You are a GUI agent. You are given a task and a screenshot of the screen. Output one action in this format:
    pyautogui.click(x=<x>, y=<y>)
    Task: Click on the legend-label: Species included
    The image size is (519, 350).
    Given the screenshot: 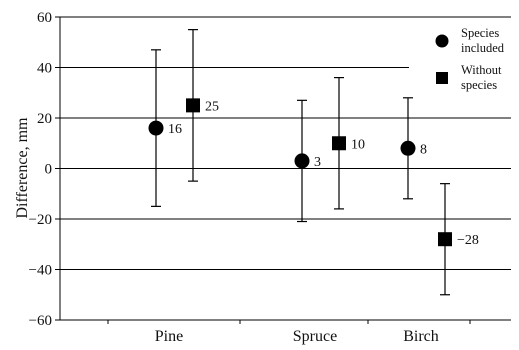 What is the action you would take?
    pyautogui.click(x=483, y=40)
    